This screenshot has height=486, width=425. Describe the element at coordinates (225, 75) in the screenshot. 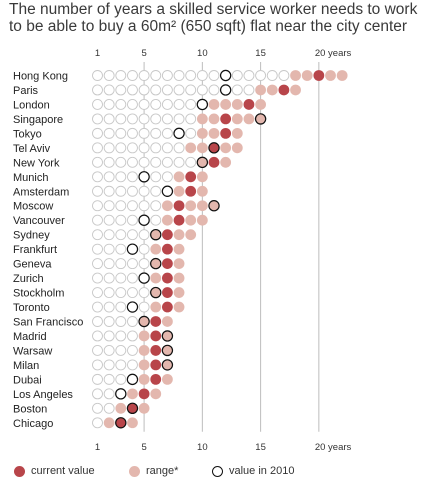

I see `ring-2010-hong-kong` at that location.